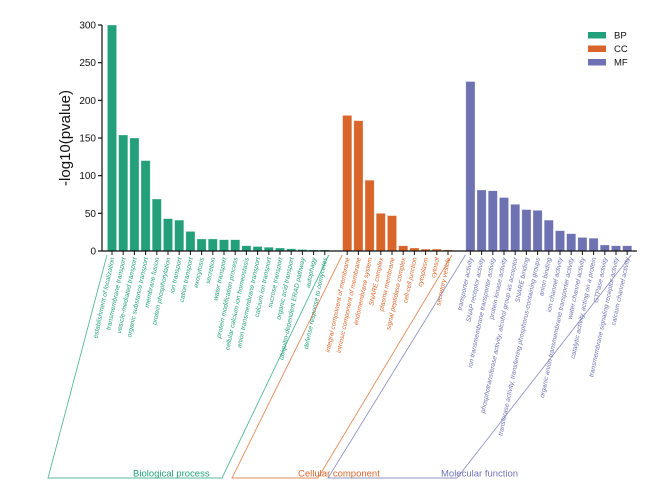 This screenshot has width=670, height=503. What do you see at coordinates (171, 474) in the screenshot?
I see `group-label-bp: Biological process` at bounding box center [171, 474].